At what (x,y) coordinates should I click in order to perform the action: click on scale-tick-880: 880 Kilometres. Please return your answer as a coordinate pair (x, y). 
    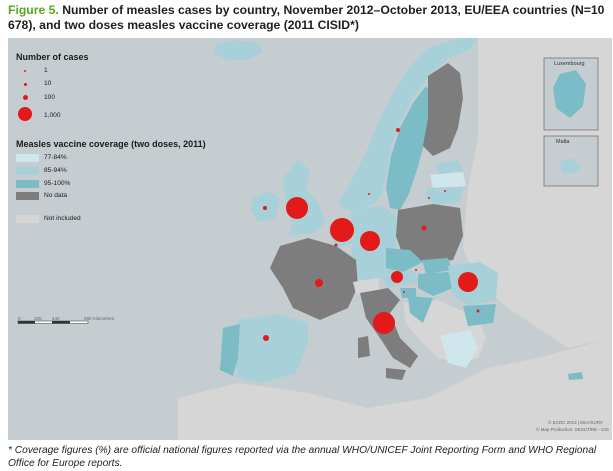
    Looking at the image, I should click on (99, 318).